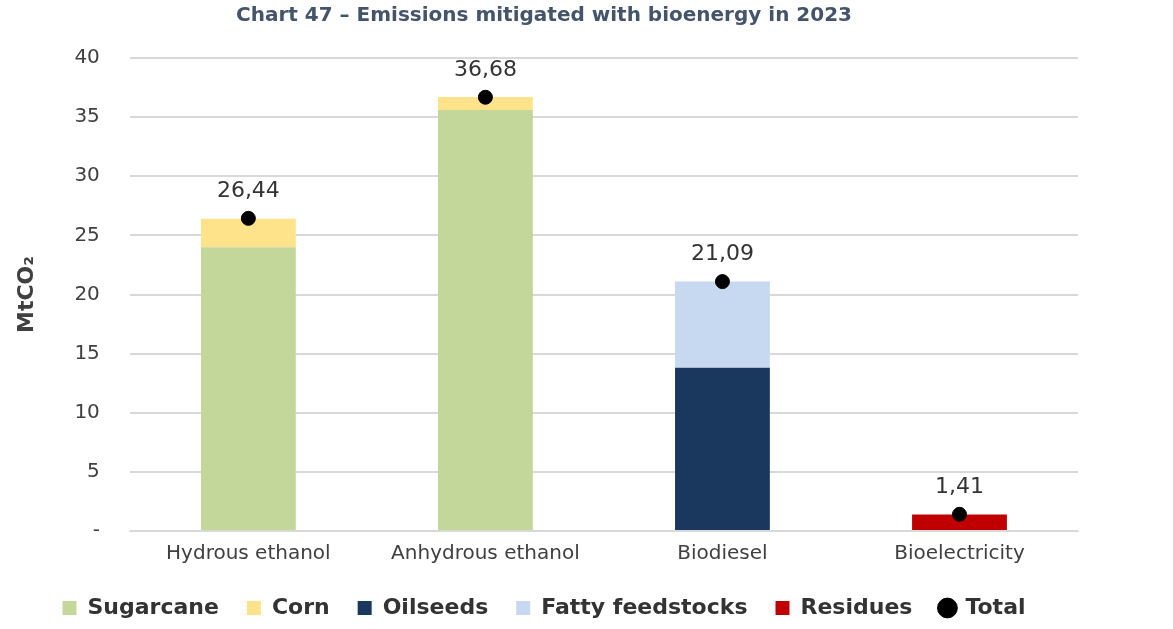 The height and width of the screenshot is (629, 1173). Describe the element at coordinates (300, 606) in the screenshot. I see `legend-label: Corn` at that location.